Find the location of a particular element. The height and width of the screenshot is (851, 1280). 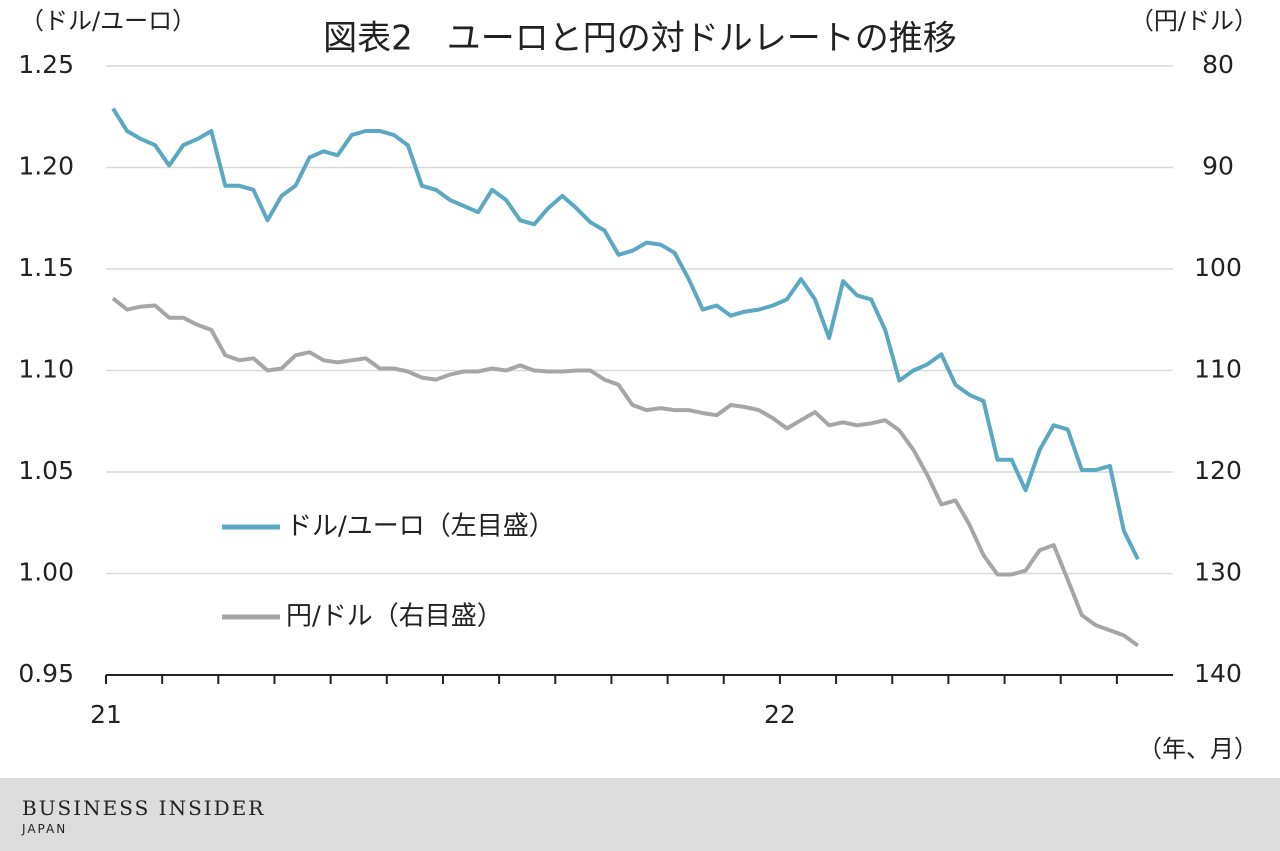

y-tick-label: 0.95 is located at coordinates (46, 673).